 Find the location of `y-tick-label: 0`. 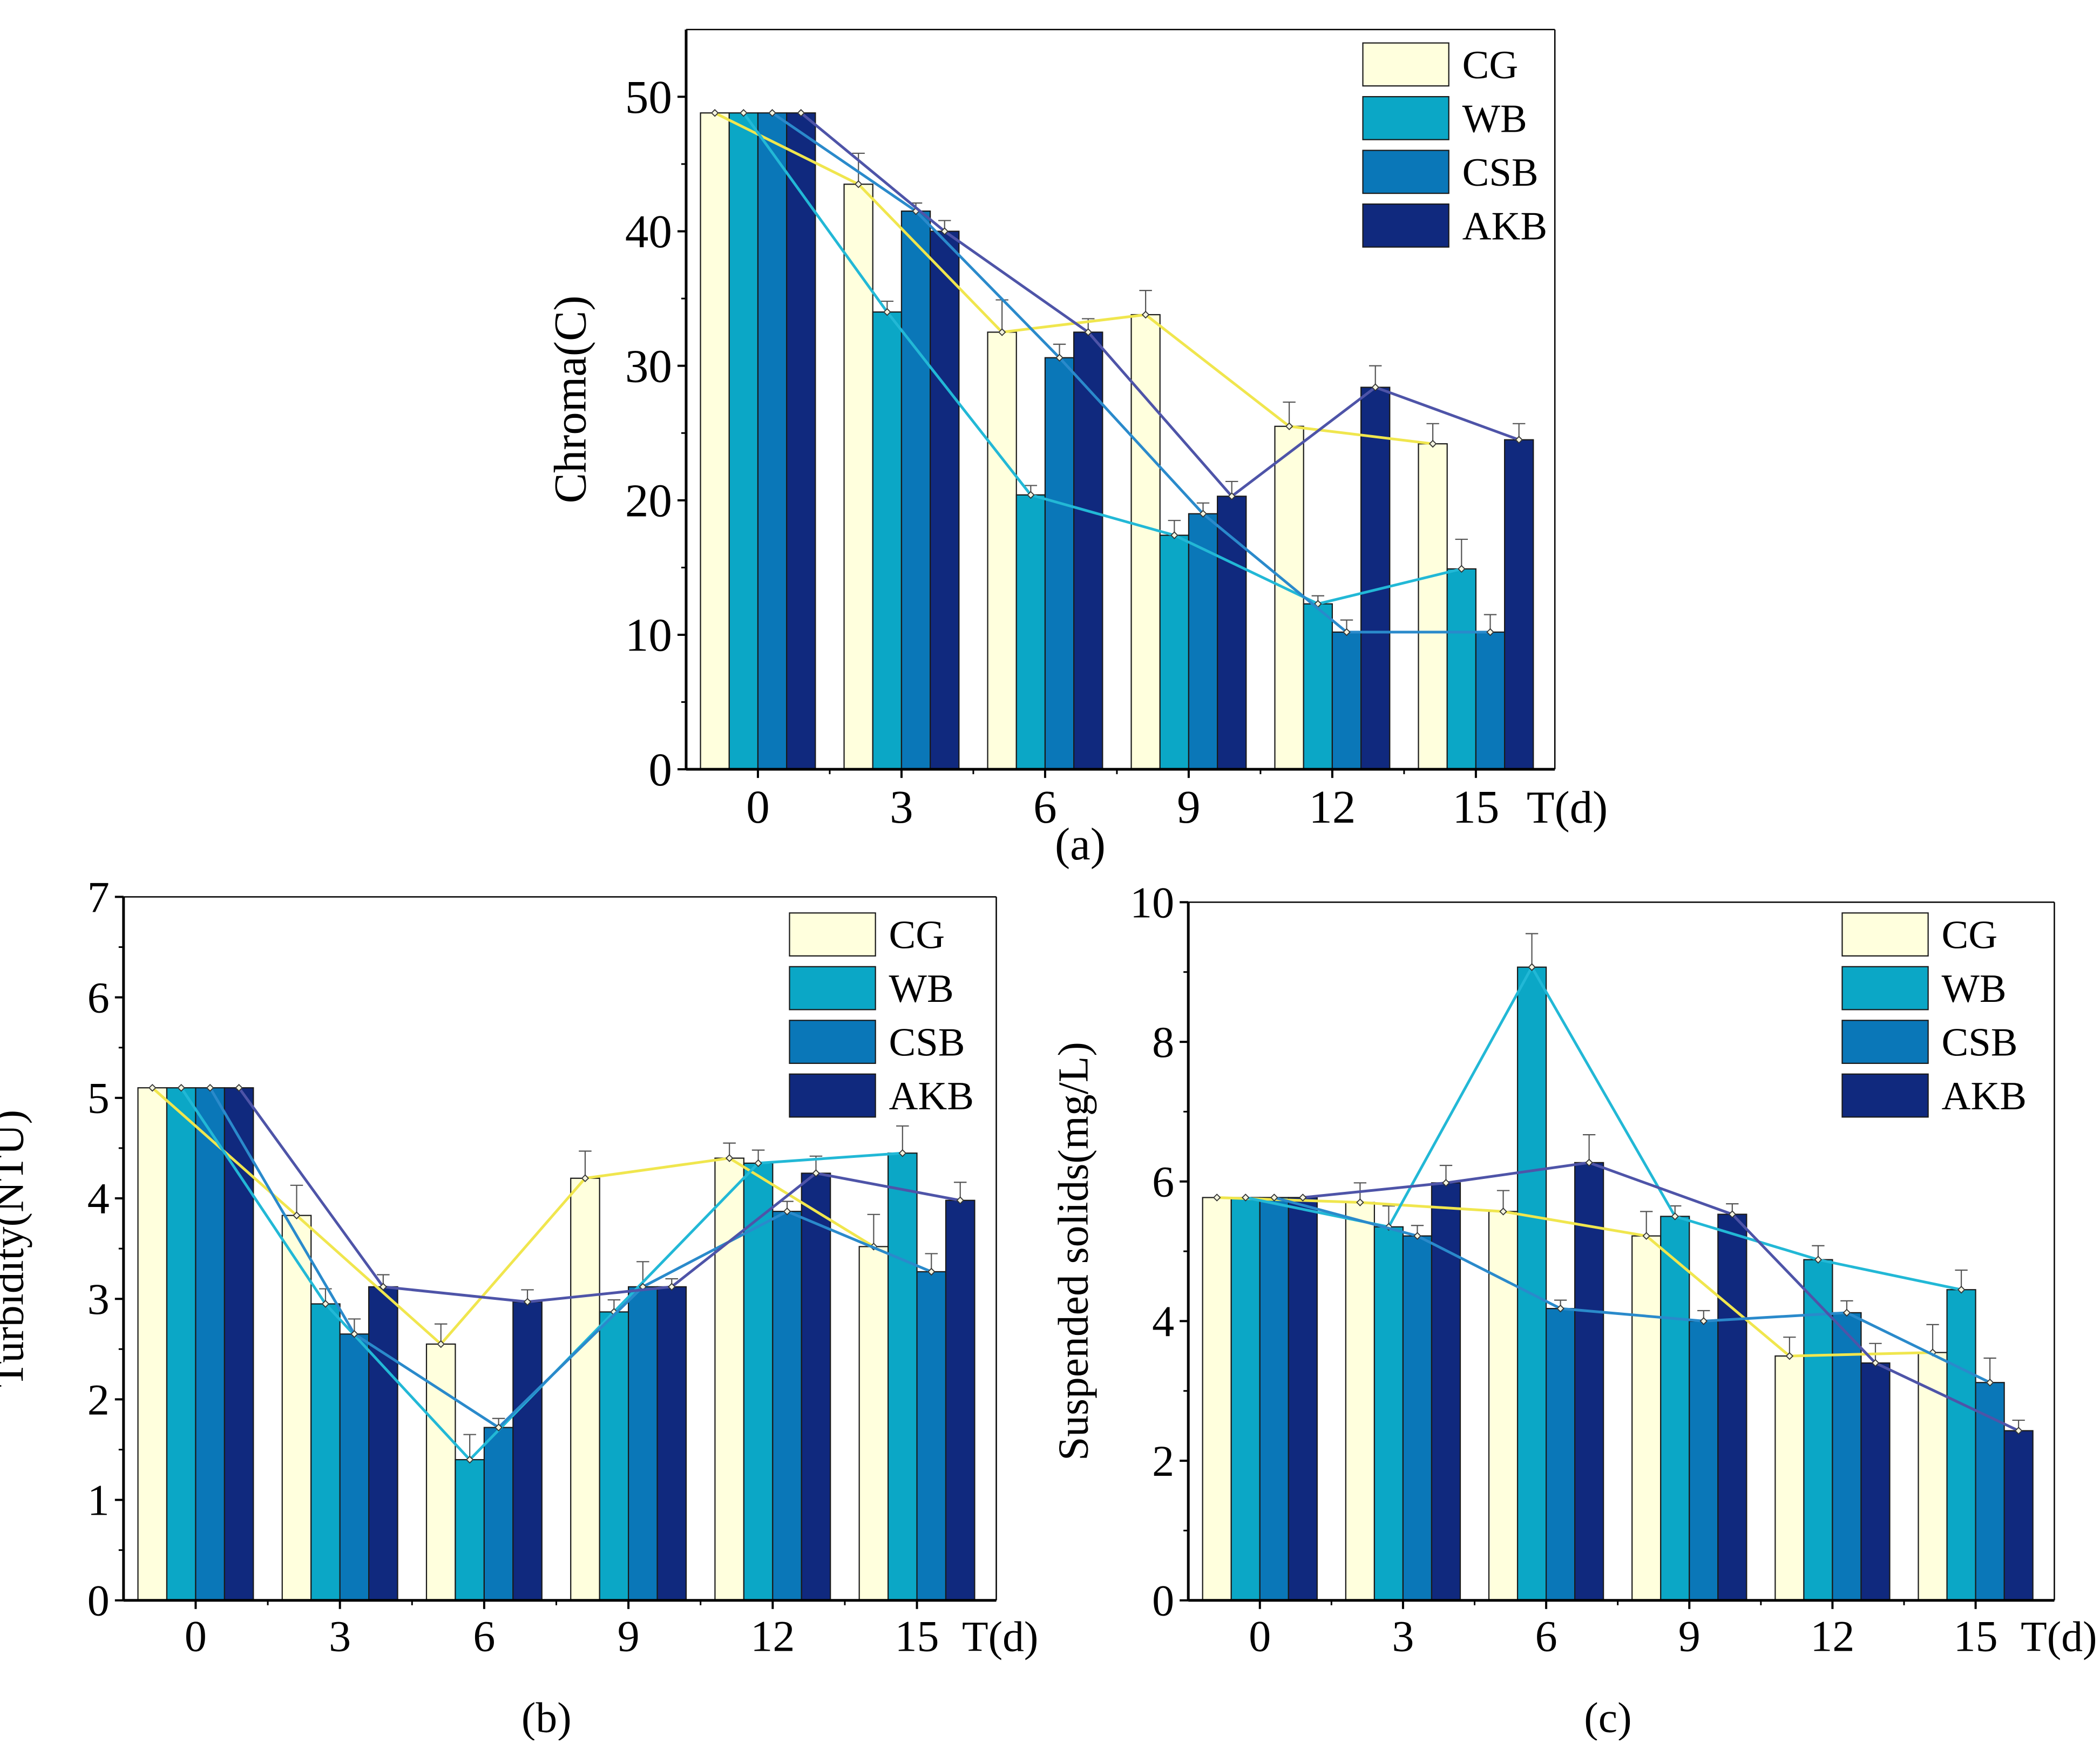

y-tick-label: 0 is located at coordinates (99, 1600).